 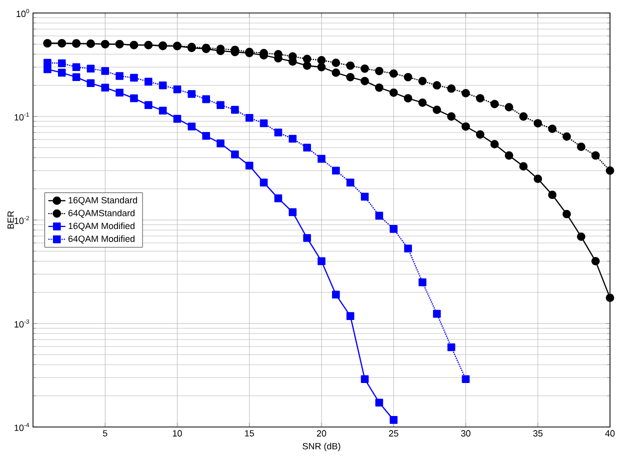 I want to click on y-tick-label: 10$^{0}$, so click(x=23, y=13).